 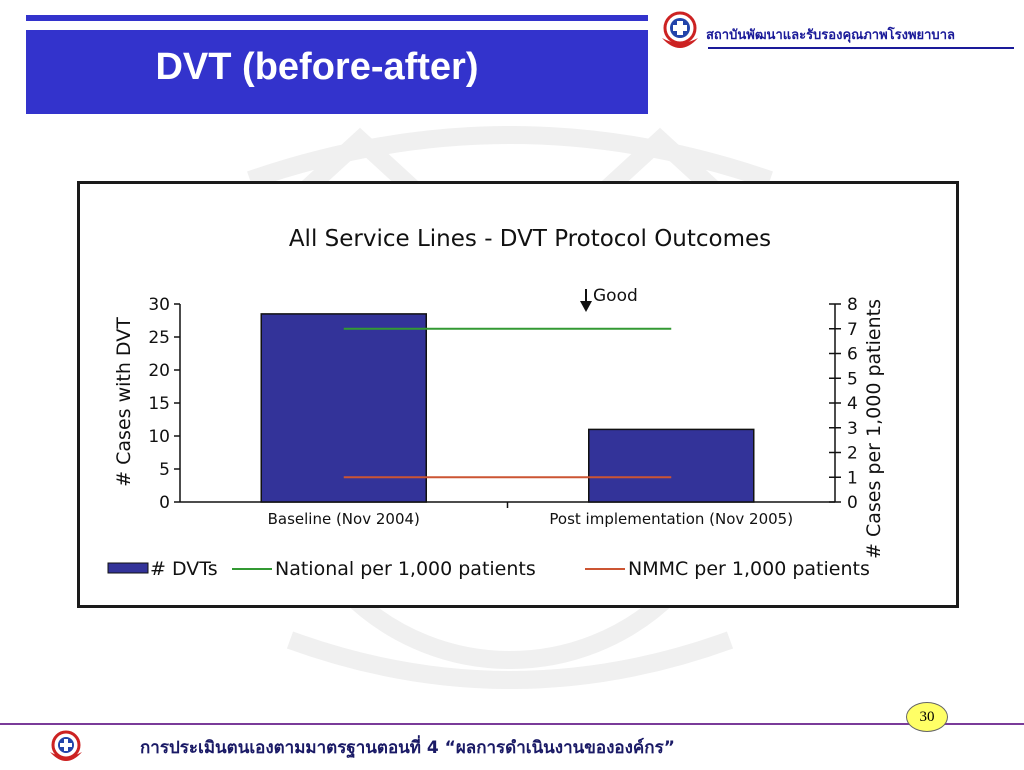 I want to click on right-tick-label: 3, so click(x=852, y=429).